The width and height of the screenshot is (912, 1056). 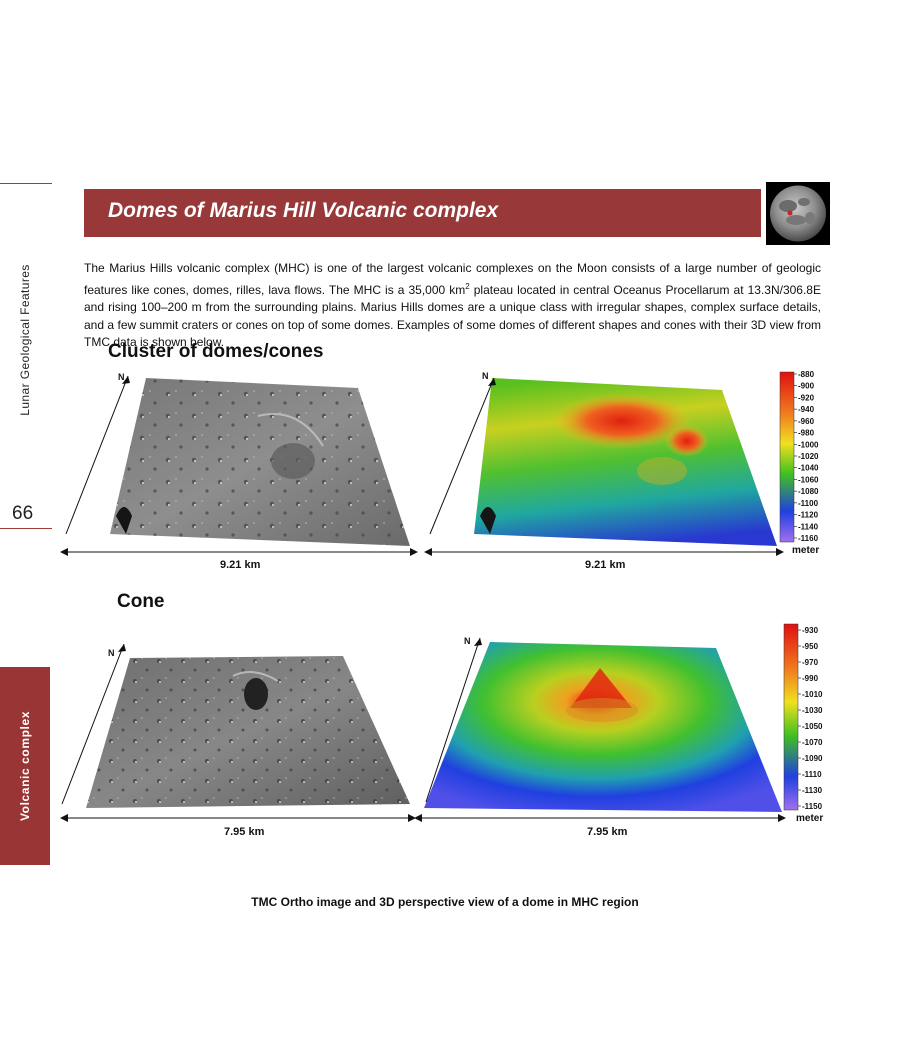 What do you see at coordinates (808, 526) in the screenshot?
I see `cluster-legend-tick-label: -1140` at bounding box center [808, 526].